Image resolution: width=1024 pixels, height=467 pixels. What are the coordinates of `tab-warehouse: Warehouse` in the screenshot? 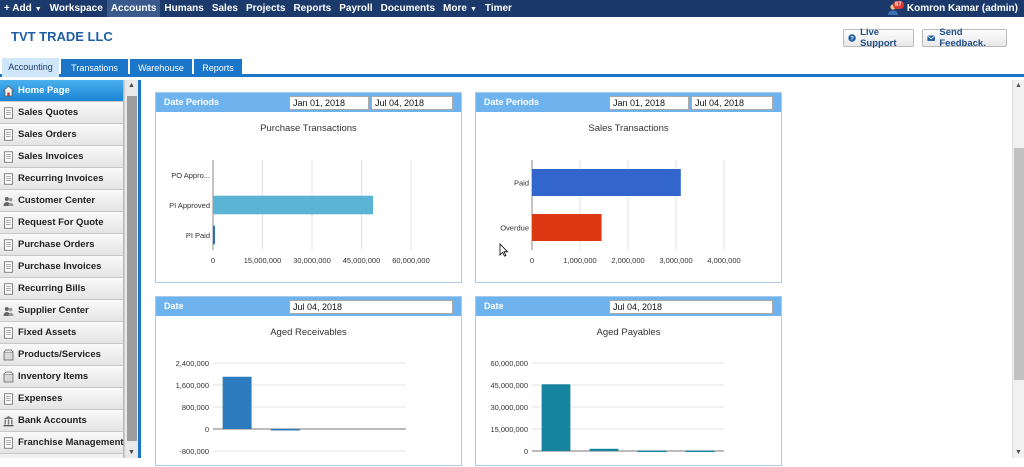 It's located at (161, 68).